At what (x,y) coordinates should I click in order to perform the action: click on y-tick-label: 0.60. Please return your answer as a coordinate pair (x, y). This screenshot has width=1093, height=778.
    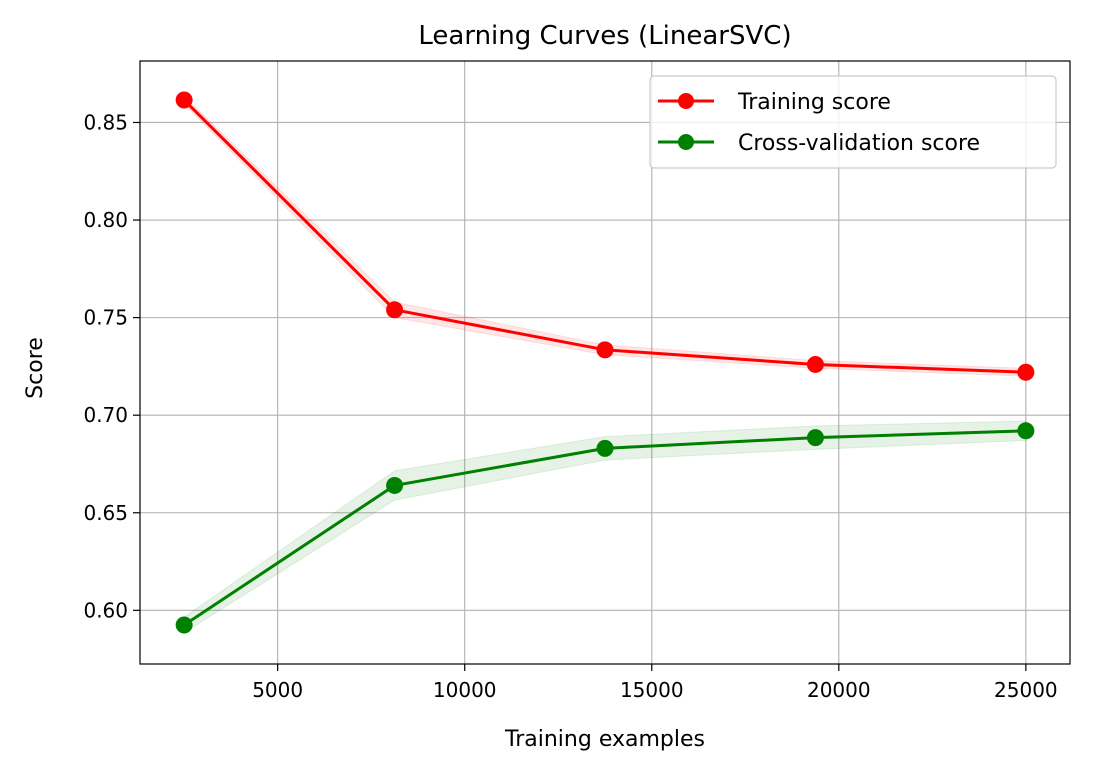
    Looking at the image, I should click on (105, 610).